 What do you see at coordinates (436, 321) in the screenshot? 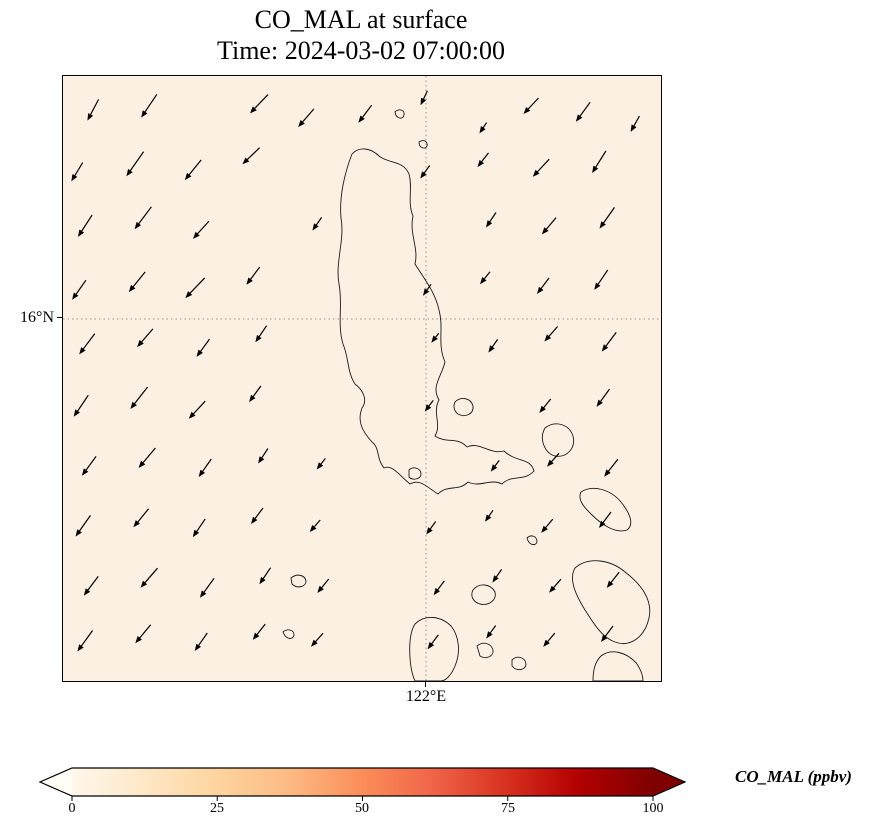
I see `coast-luzon` at bounding box center [436, 321].